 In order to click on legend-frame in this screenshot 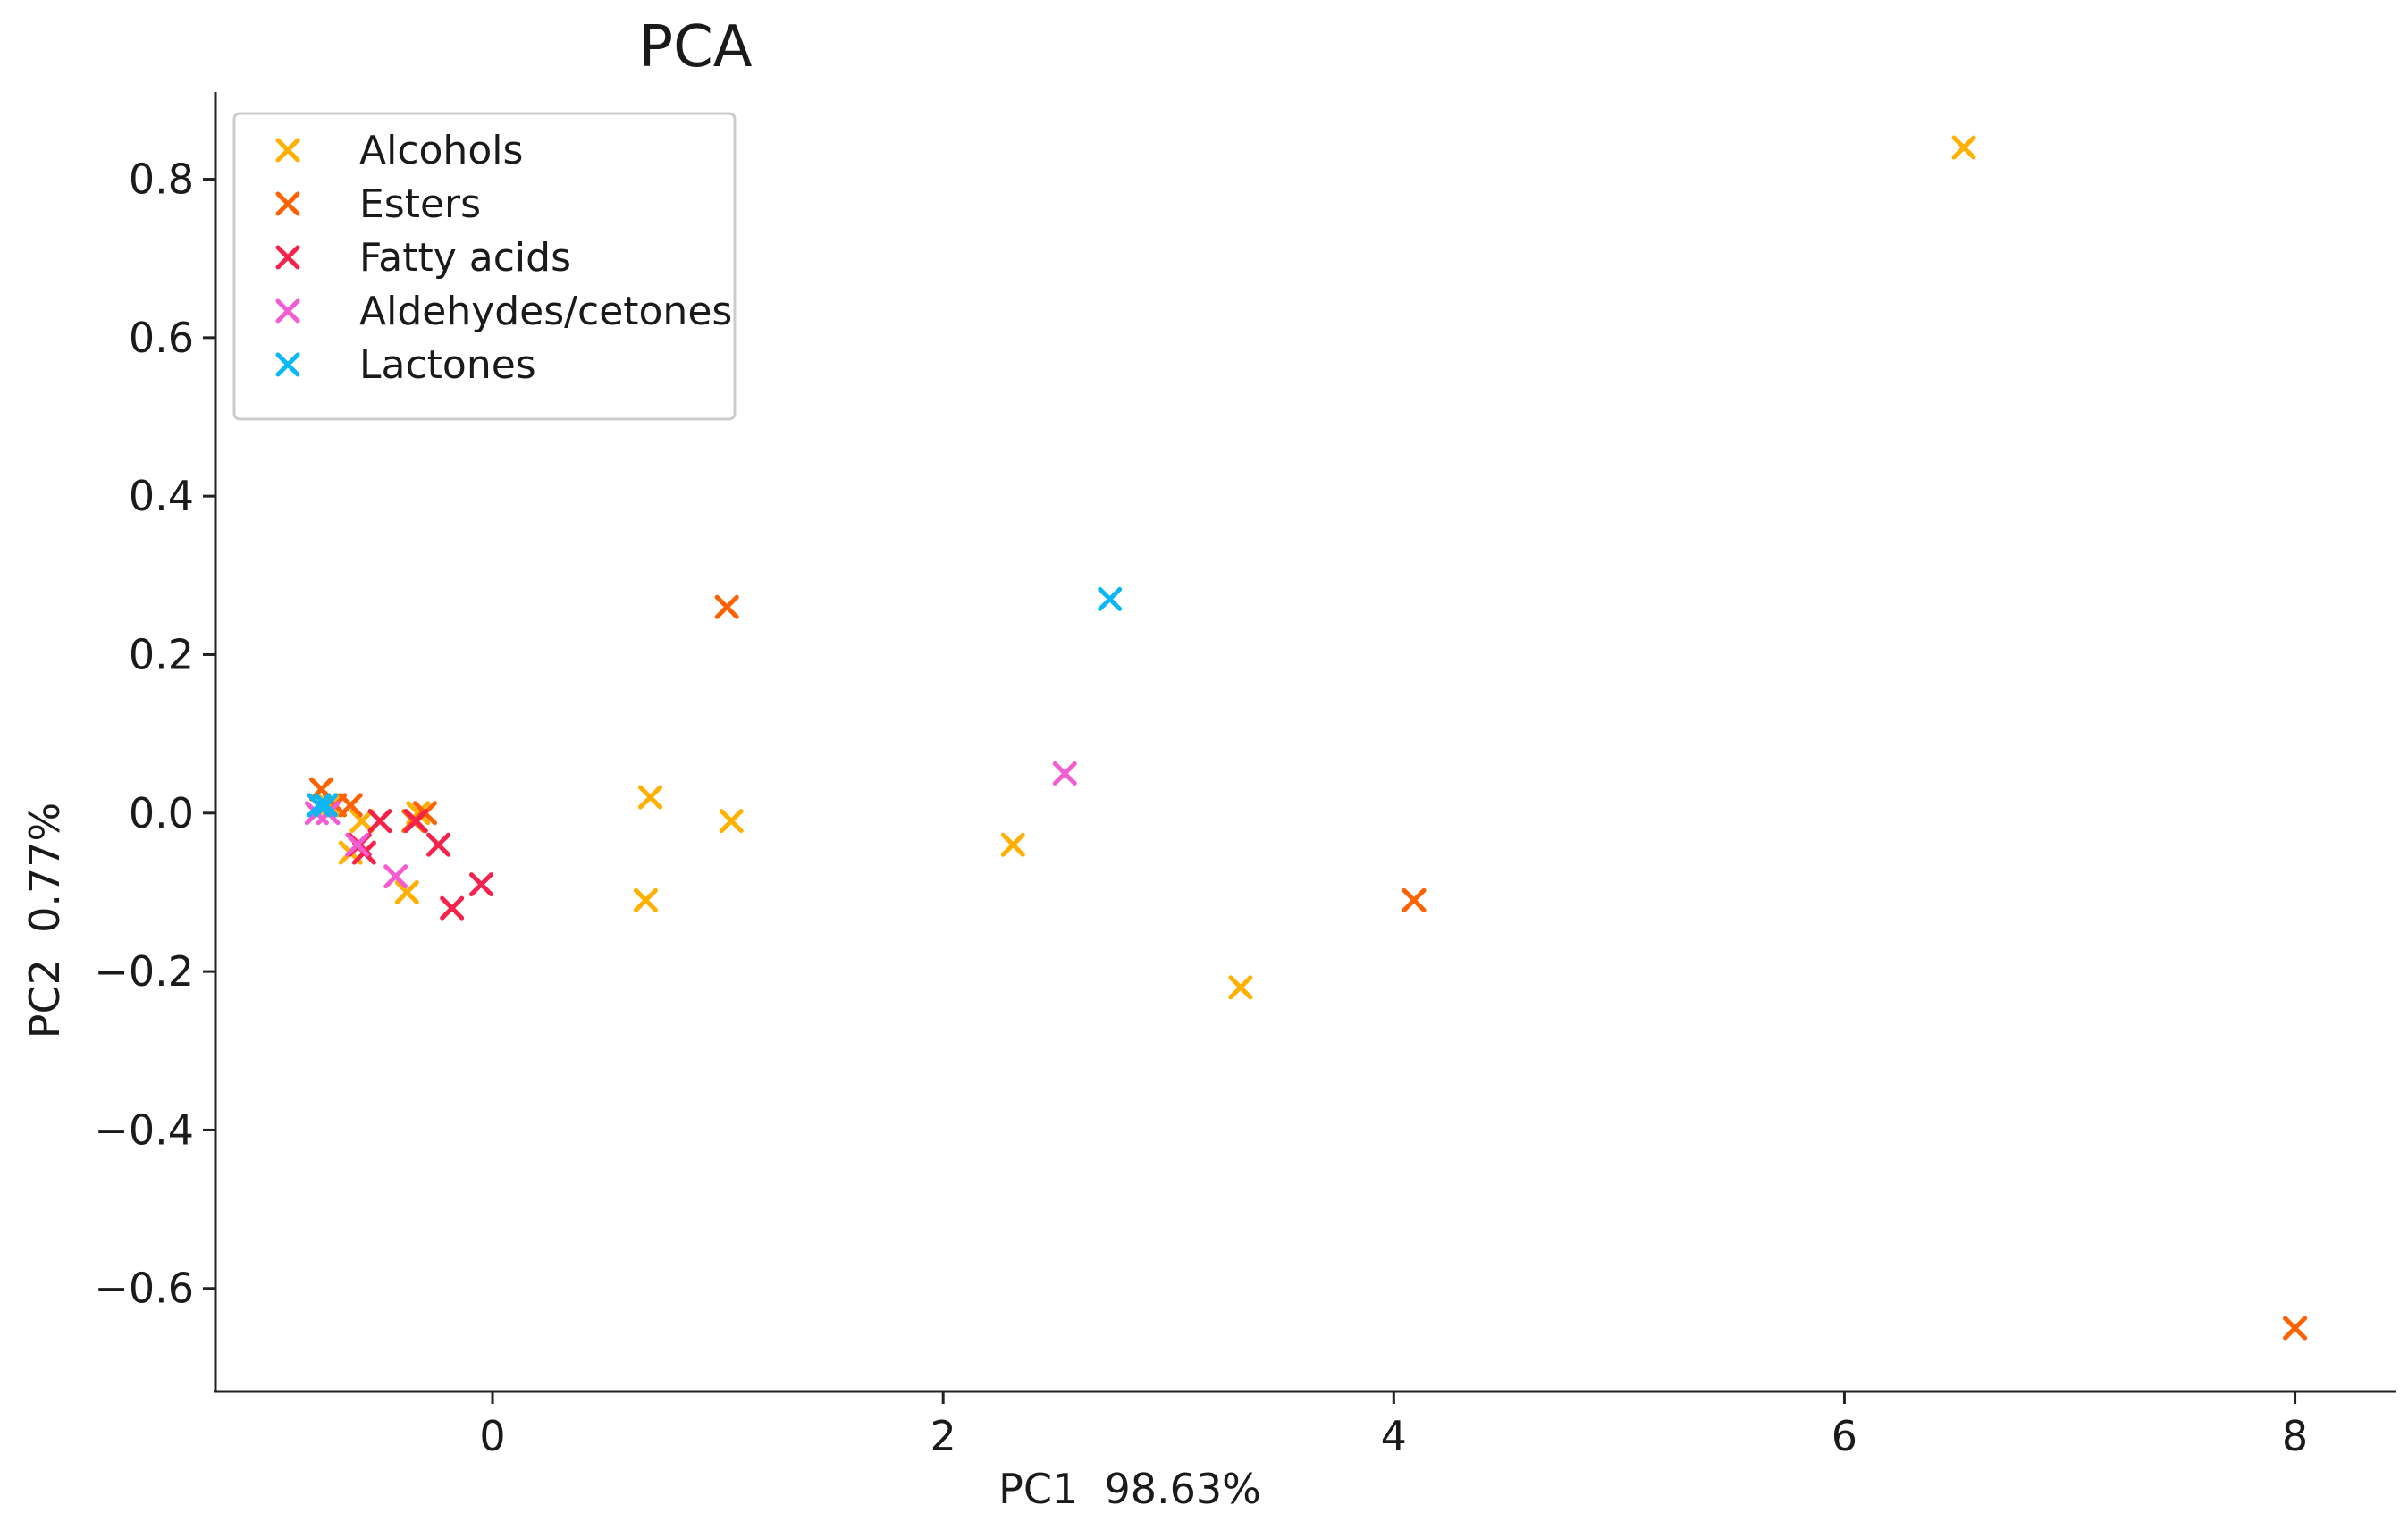, I will do `click(485, 266)`.